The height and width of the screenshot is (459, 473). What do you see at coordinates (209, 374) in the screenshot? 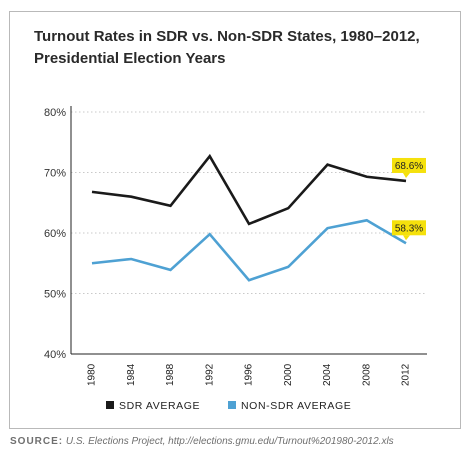
I see `x-tick-label: 1992` at bounding box center [209, 374].